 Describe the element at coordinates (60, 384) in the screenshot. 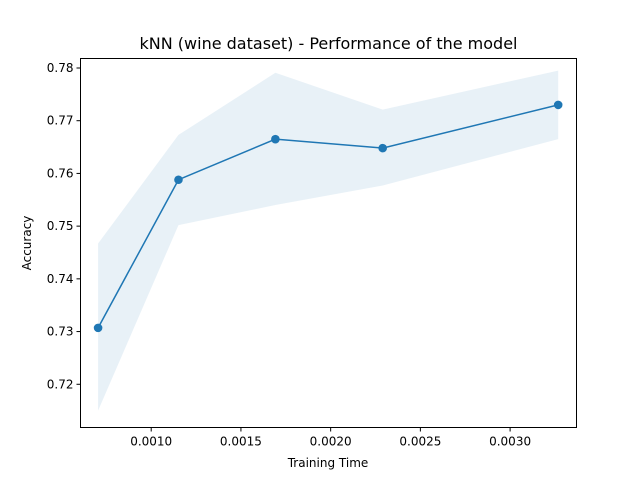

I see `y-tick-label: 0.72` at that location.